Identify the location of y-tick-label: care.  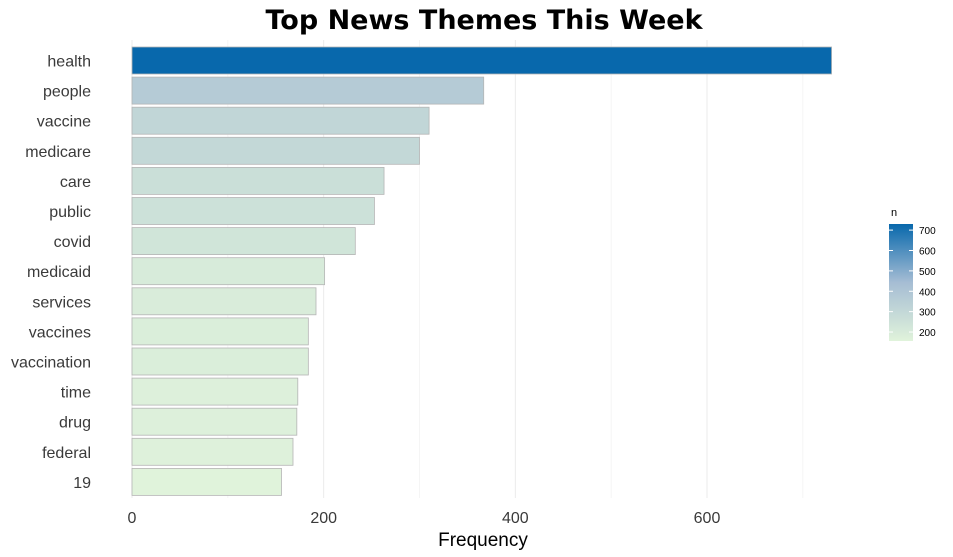
(75, 182).